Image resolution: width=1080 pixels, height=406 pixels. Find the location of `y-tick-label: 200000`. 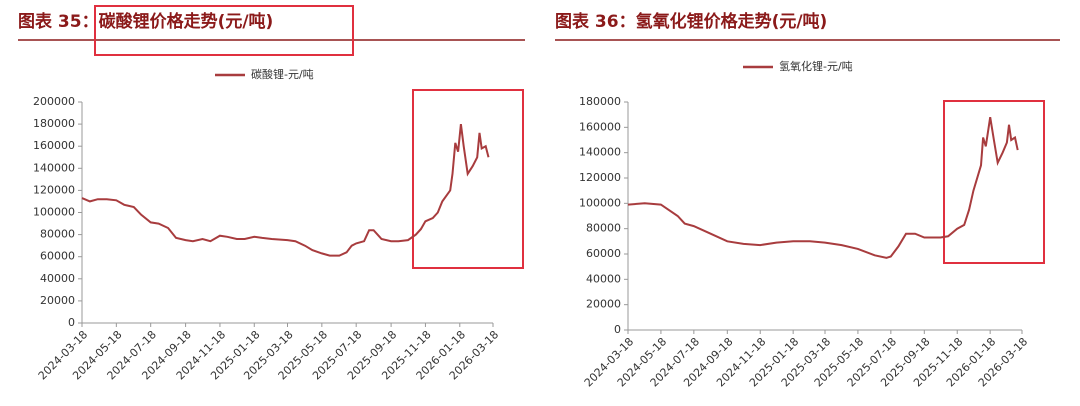

y-tick-label: 200000 is located at coordinates (54, 101).